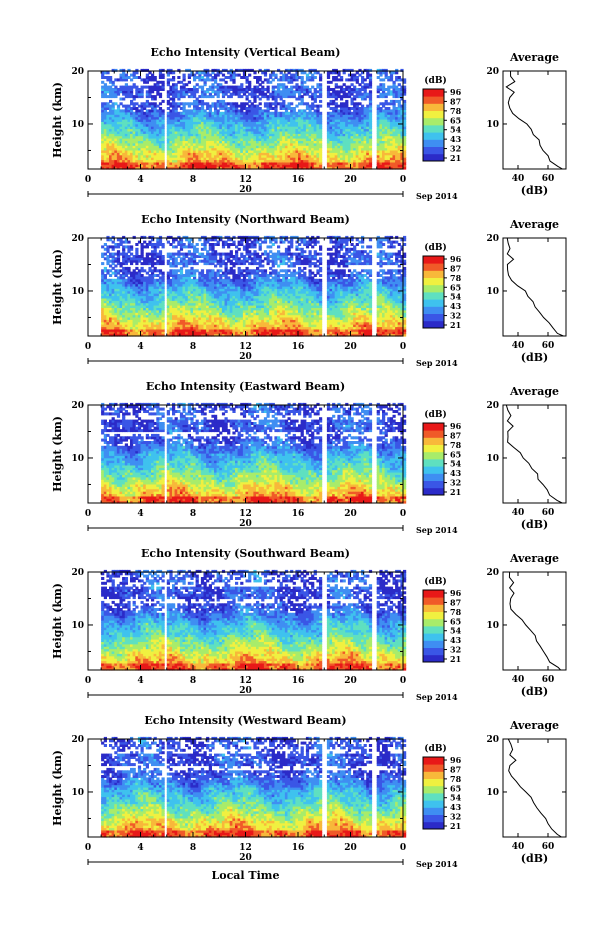  I want to click on x-tick-label: 8, so click(193, 180).